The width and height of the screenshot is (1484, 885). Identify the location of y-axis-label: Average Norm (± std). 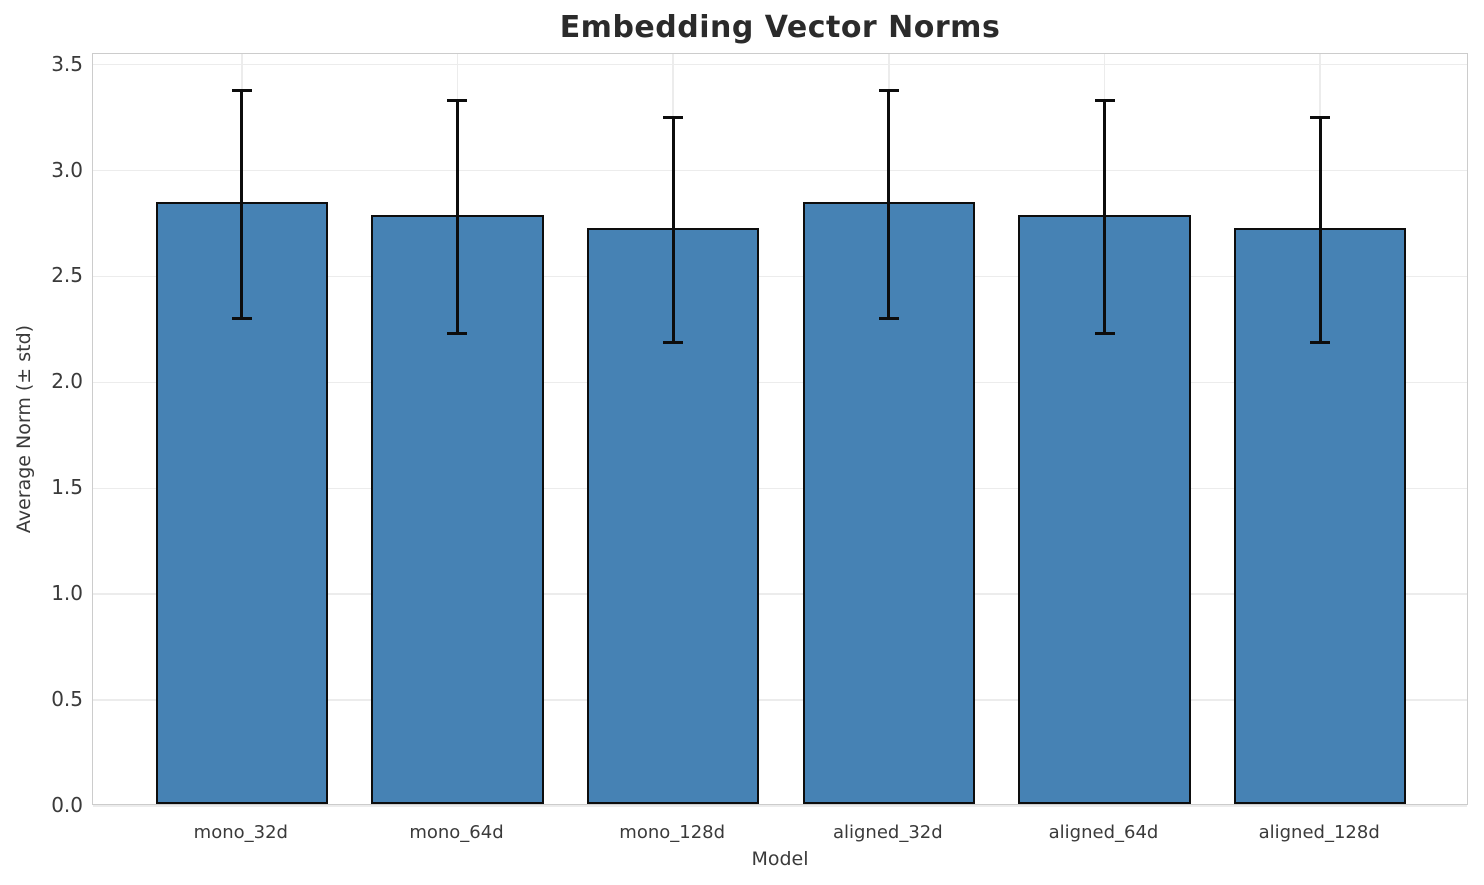
(24, 429).